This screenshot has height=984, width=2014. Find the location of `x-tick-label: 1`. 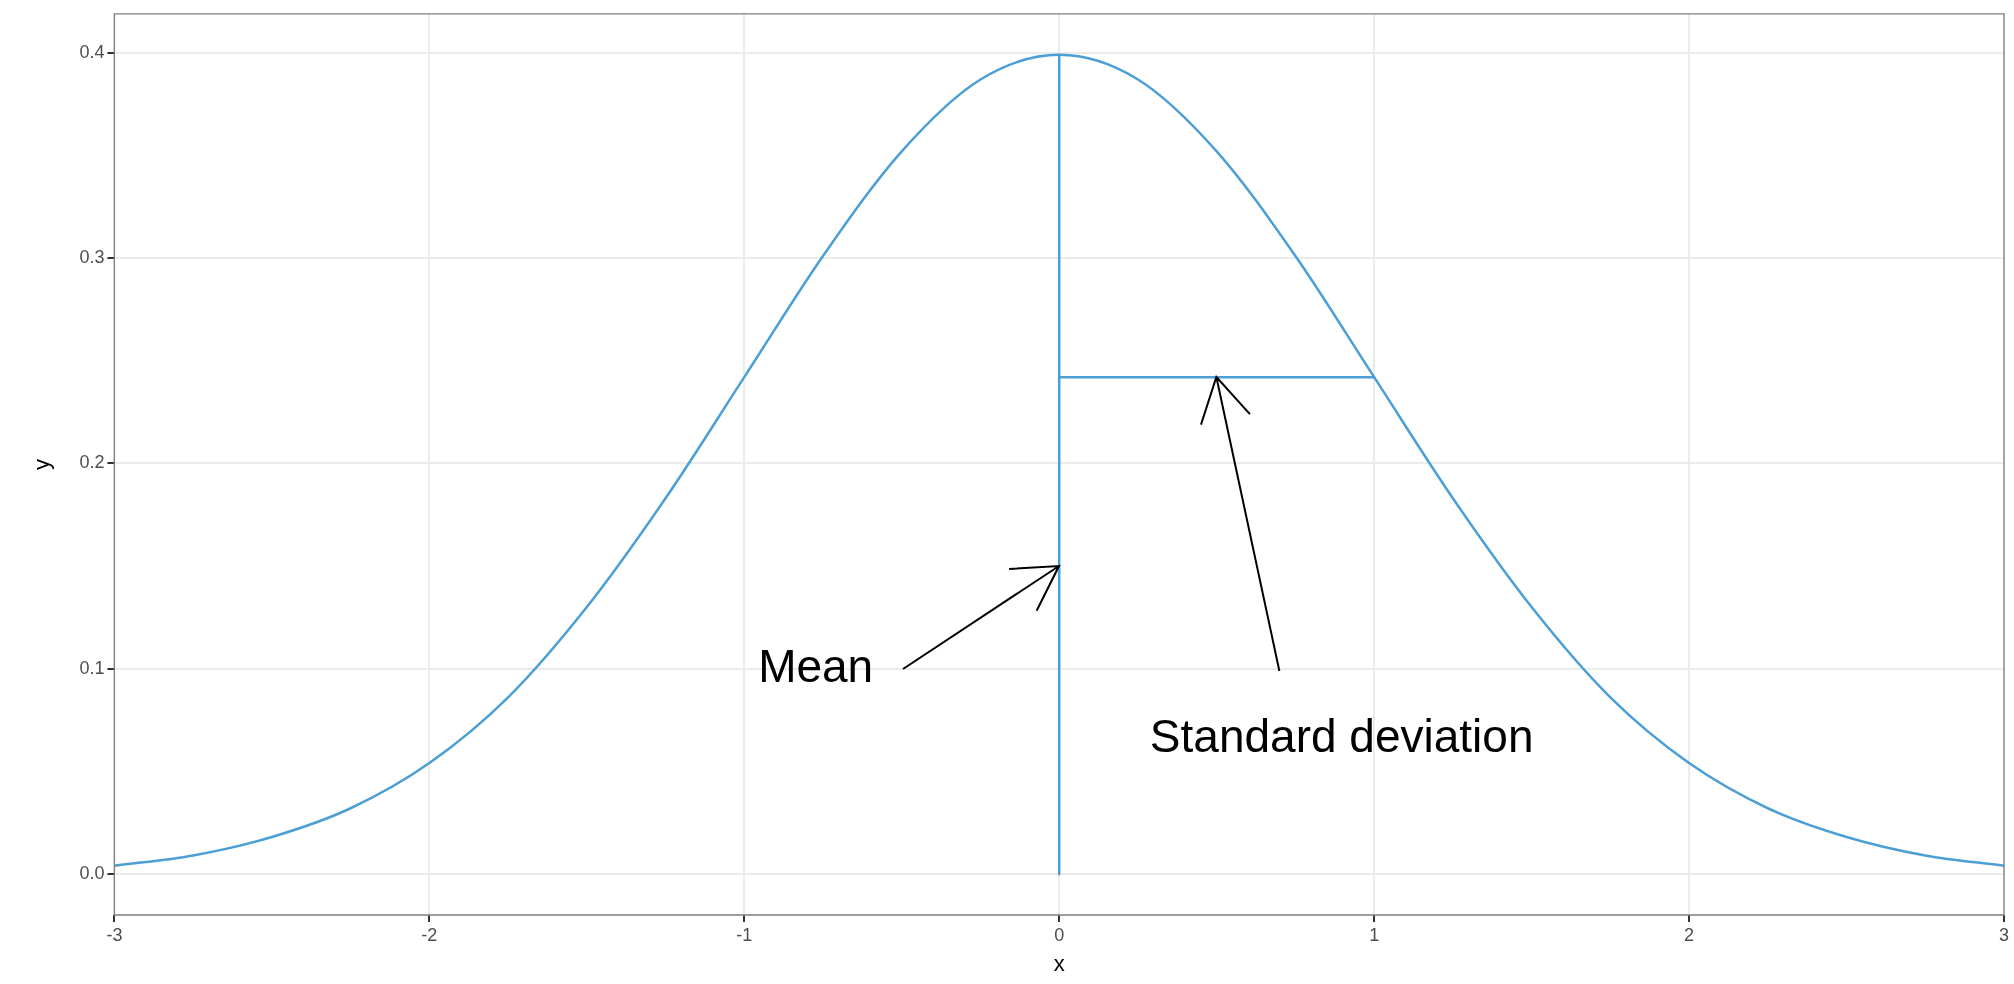

x-tick-label: 1 is located at coordinates (1374, 934).